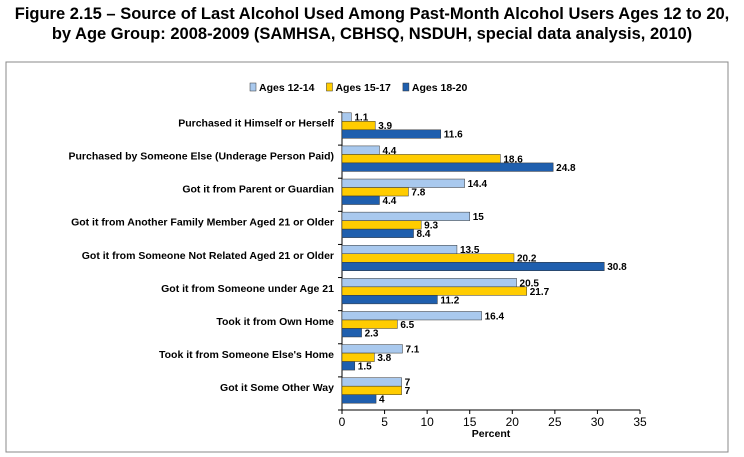 This screenshot has height=457, width=744. I want to click on legend-label: Ages 12-14, so click(287, 88).